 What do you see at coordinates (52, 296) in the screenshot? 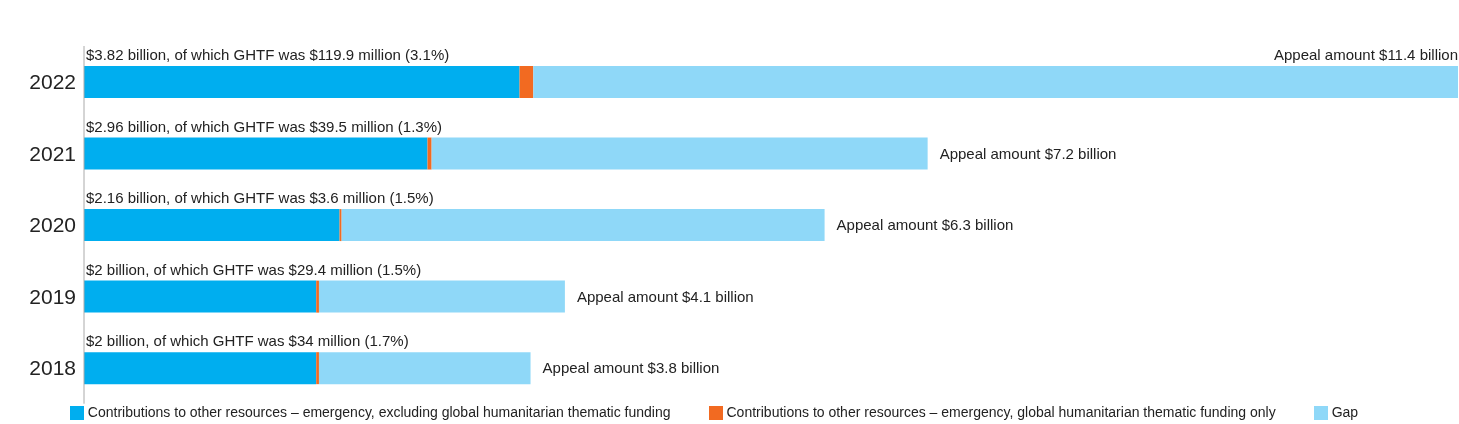
I see `y-tick-label: 2019` at bounding box center [52, 296].